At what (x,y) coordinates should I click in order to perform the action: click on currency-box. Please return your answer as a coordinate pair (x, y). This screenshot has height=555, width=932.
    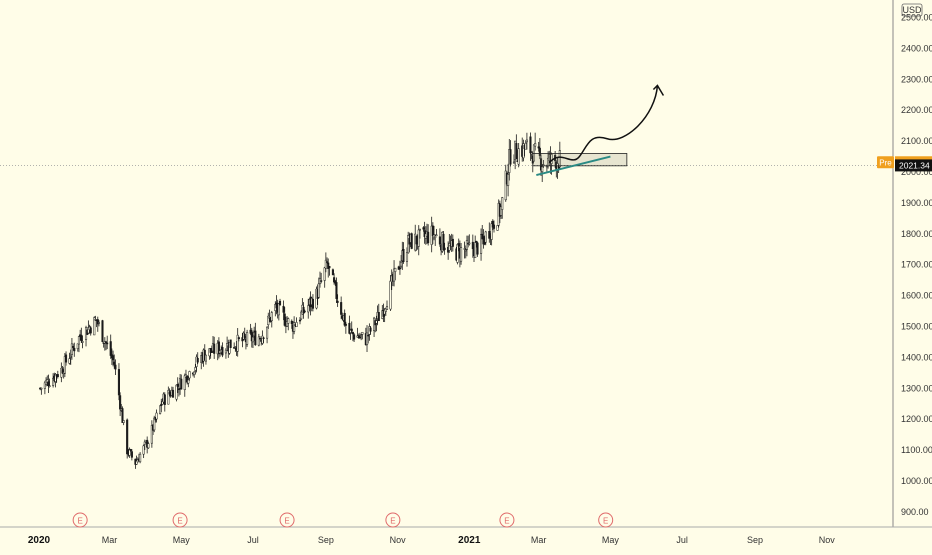
    Looking at the image, I should click on (912, 10).